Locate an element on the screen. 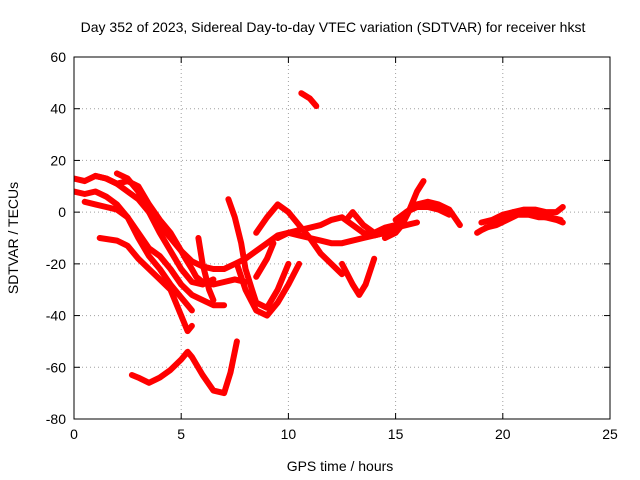 This screenshot has width=640, height=480. series-arc15 is located at coordinates (358, 276).